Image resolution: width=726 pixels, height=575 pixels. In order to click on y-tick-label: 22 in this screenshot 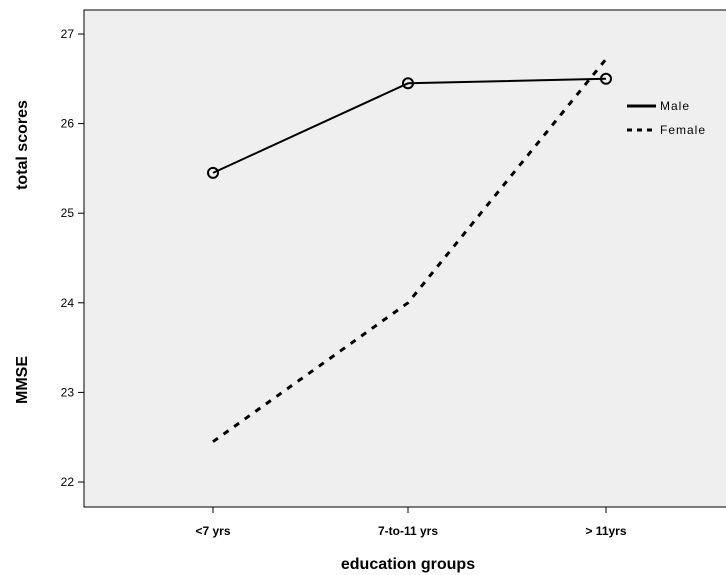, I will do `click(68, 482)`.